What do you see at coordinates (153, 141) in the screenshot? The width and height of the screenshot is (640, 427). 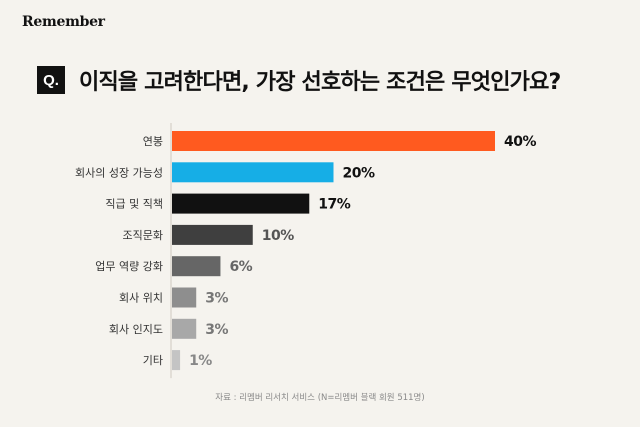 I see `category-label: 연봉` at bounding box center [153, 141].